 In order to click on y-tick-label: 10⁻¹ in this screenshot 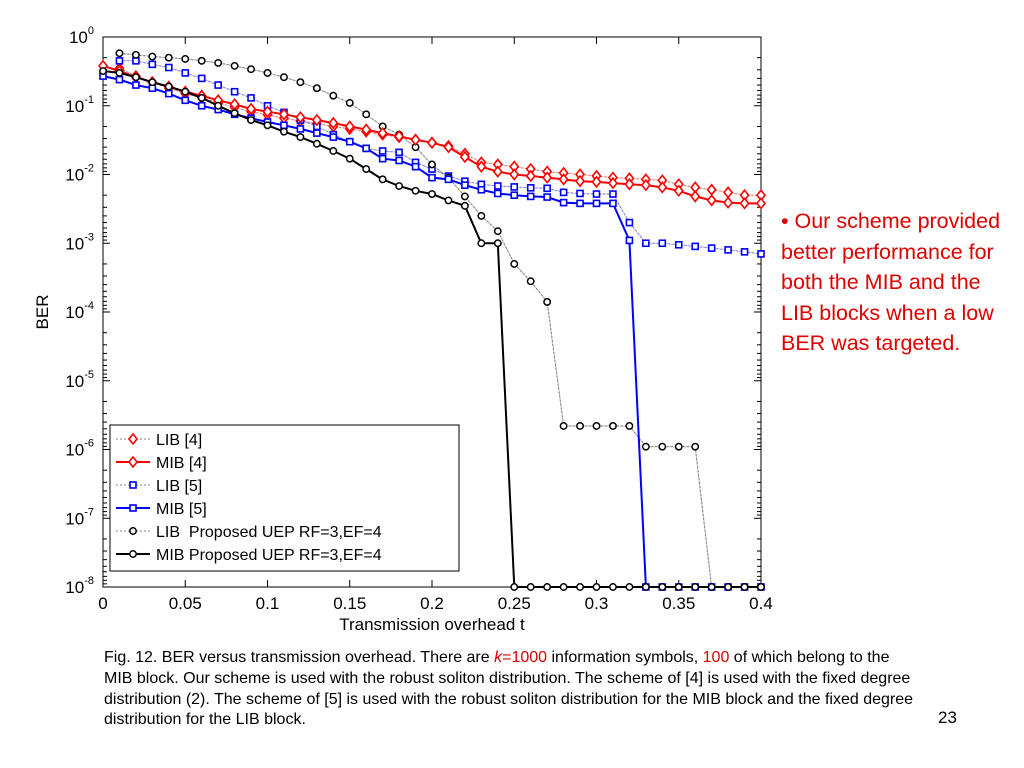, I will do `click(79, 105)`.